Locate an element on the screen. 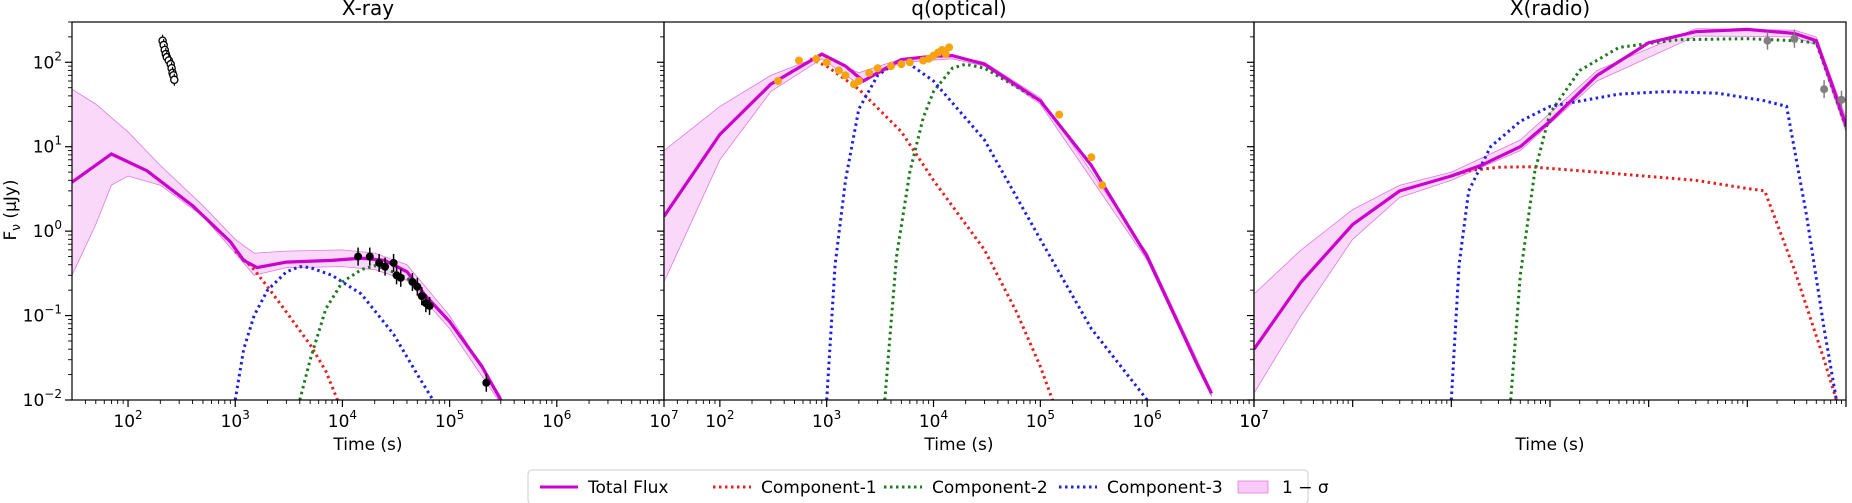  legend-item: 1 − σ is located at coordinates (1283, 488).